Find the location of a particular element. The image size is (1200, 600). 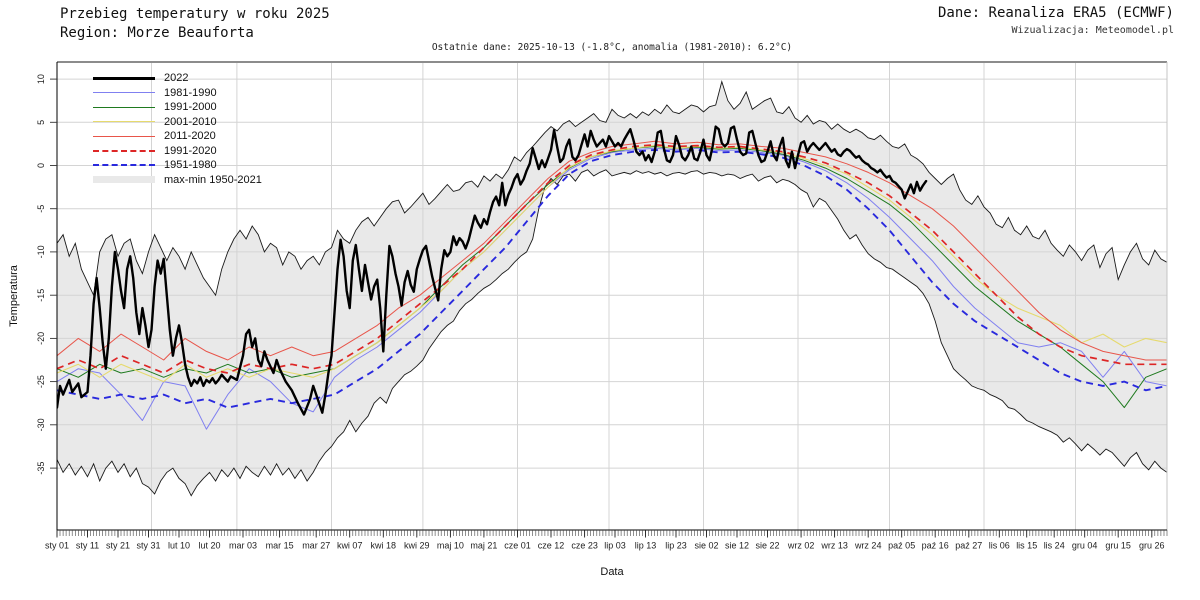

y-tick-label: -15 is located at coordinates (41, 295).